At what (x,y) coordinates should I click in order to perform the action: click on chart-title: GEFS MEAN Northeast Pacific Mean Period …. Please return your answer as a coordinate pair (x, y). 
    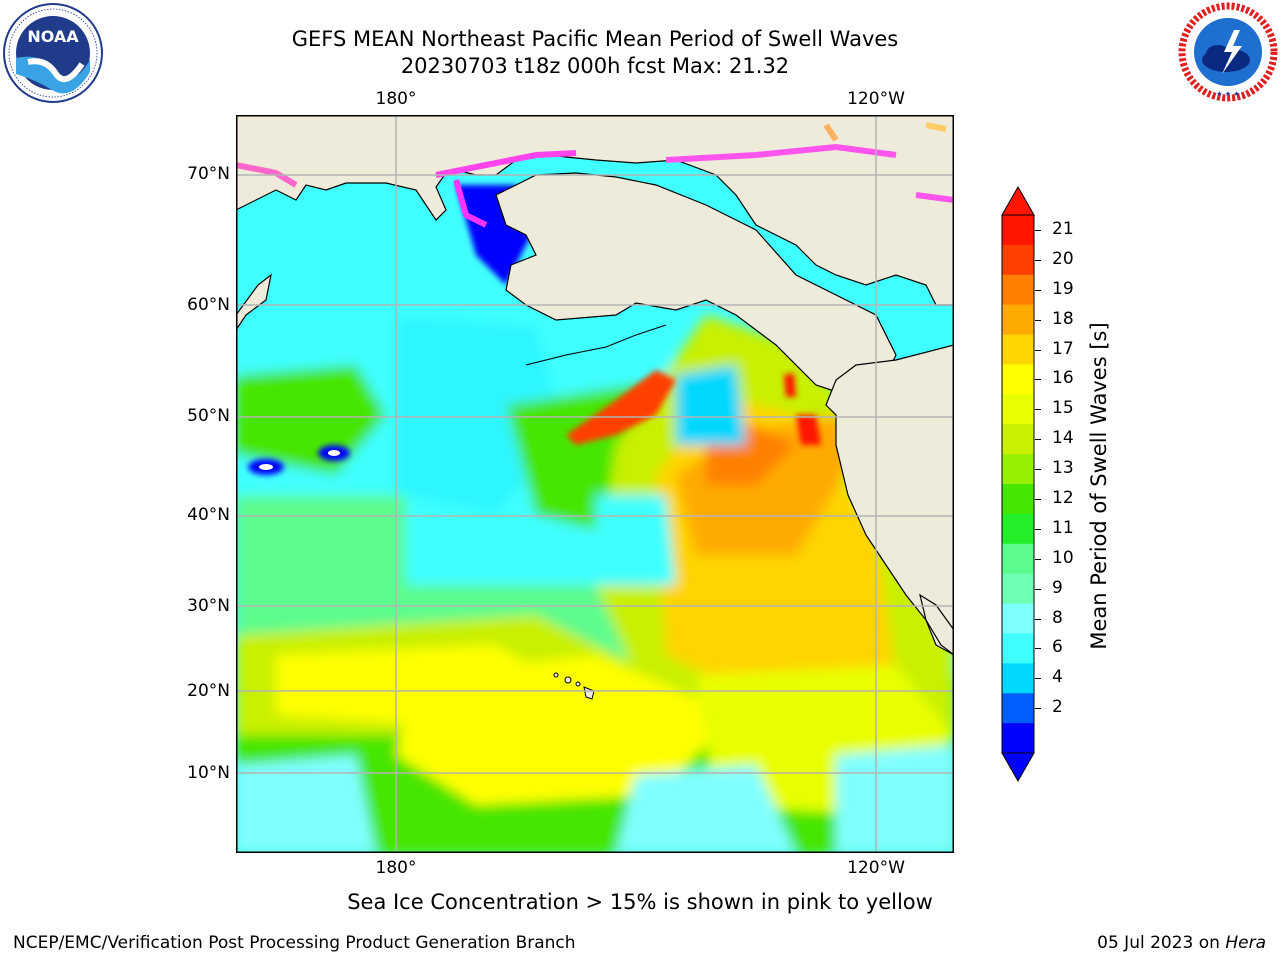
    Looking at the image, I should click on (595, 39).